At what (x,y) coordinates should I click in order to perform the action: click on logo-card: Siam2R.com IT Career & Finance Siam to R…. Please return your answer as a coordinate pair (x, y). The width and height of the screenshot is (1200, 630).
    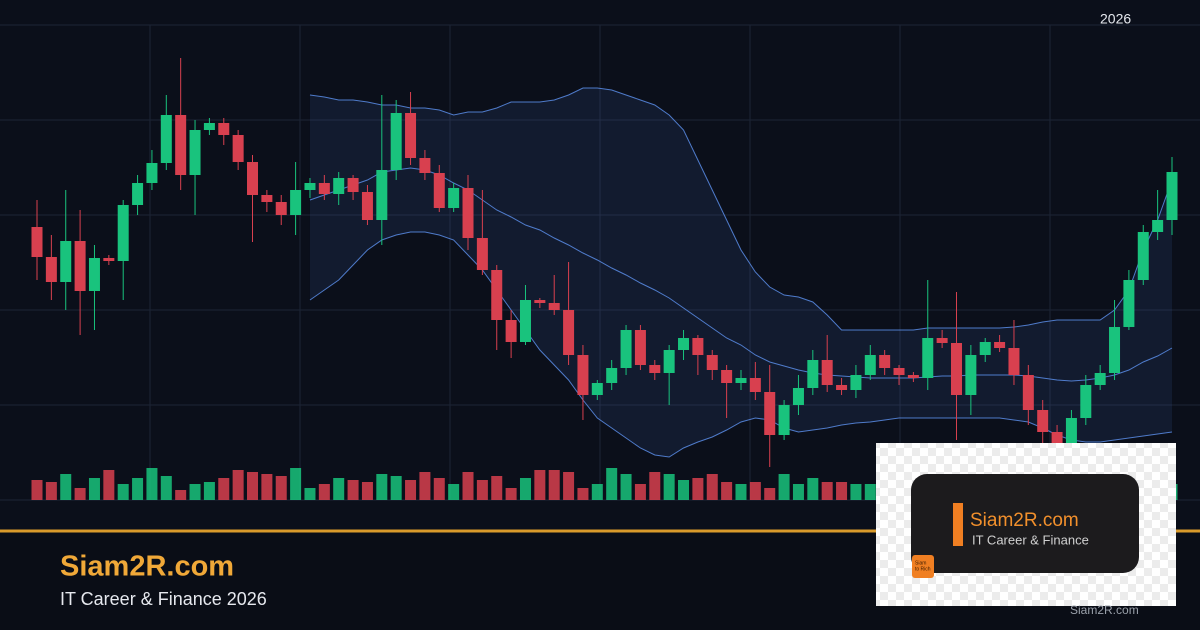
    Looking at the image, I should click on (1026, 524).